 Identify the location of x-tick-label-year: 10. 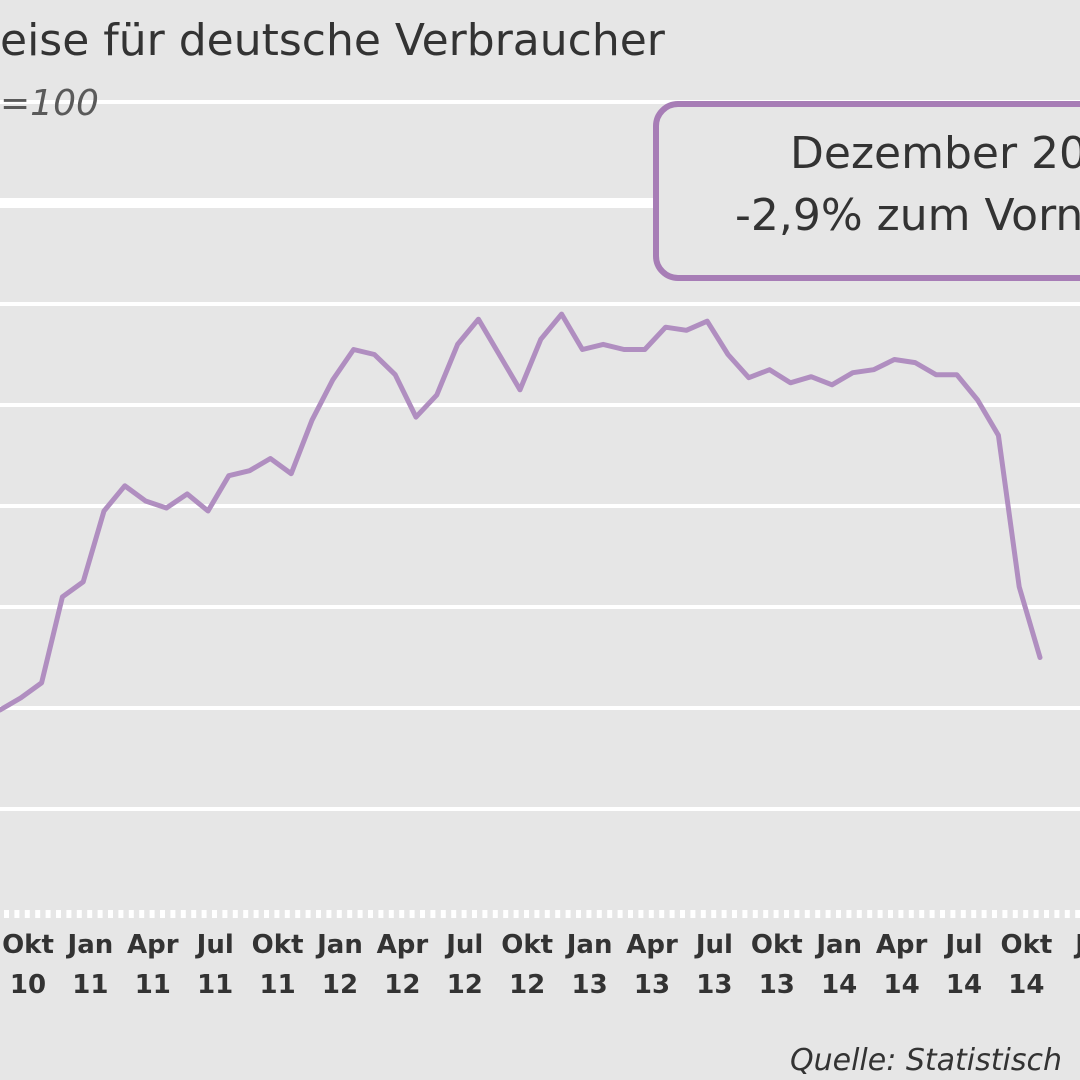
(28, 985).